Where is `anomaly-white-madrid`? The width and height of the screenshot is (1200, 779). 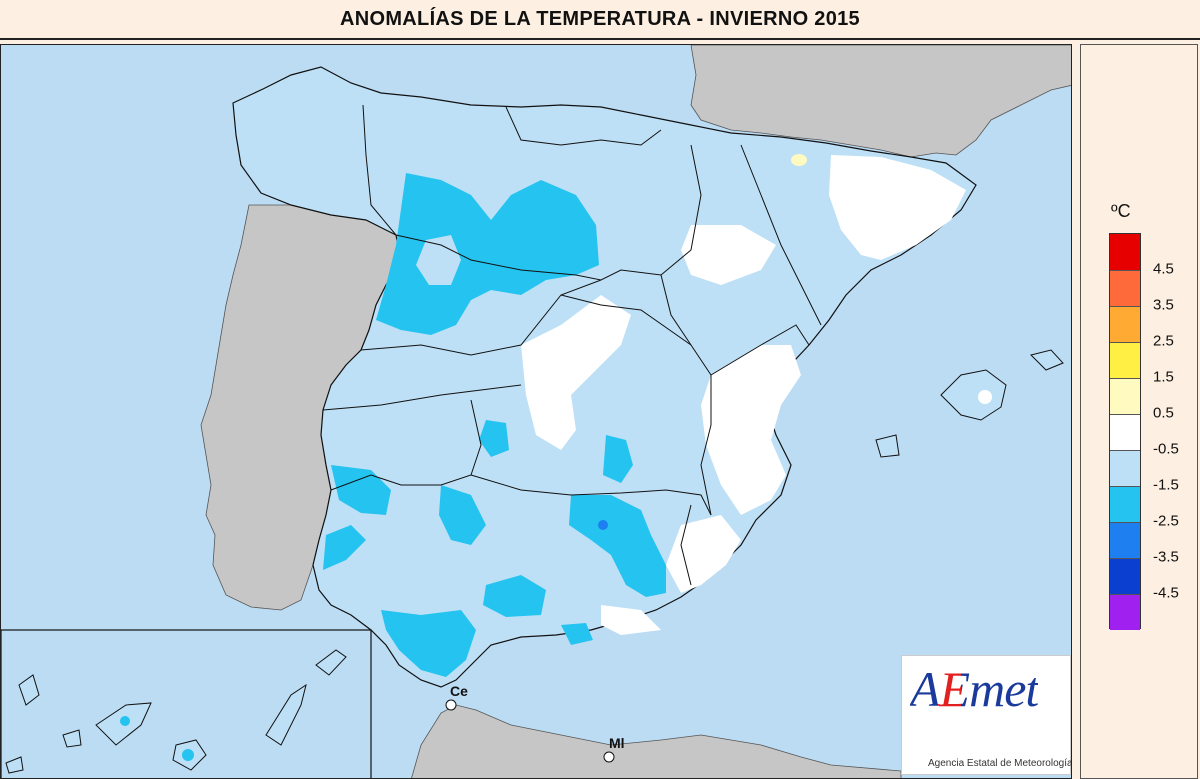
anomaly-white-madrid is located at coordinates (576, 372).